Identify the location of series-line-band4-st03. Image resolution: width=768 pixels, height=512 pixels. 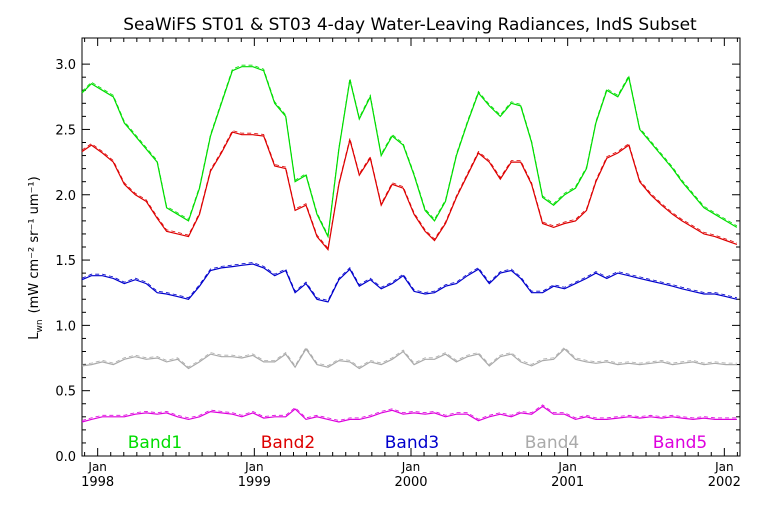
(409, 357).